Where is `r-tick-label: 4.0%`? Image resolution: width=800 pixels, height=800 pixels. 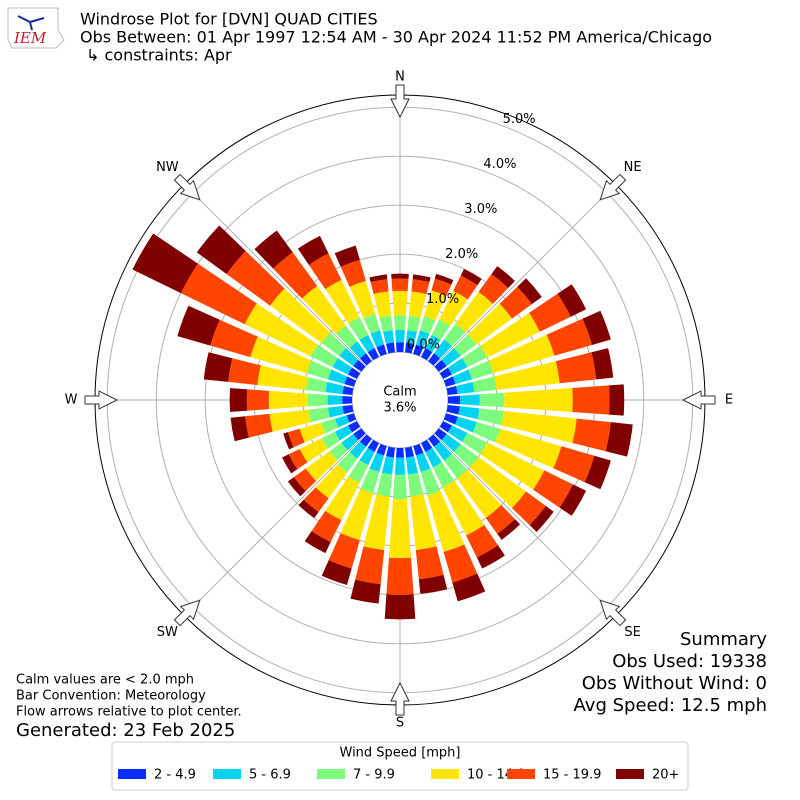
r-tick-label: 4.0% is located at coordinates (499, 164).